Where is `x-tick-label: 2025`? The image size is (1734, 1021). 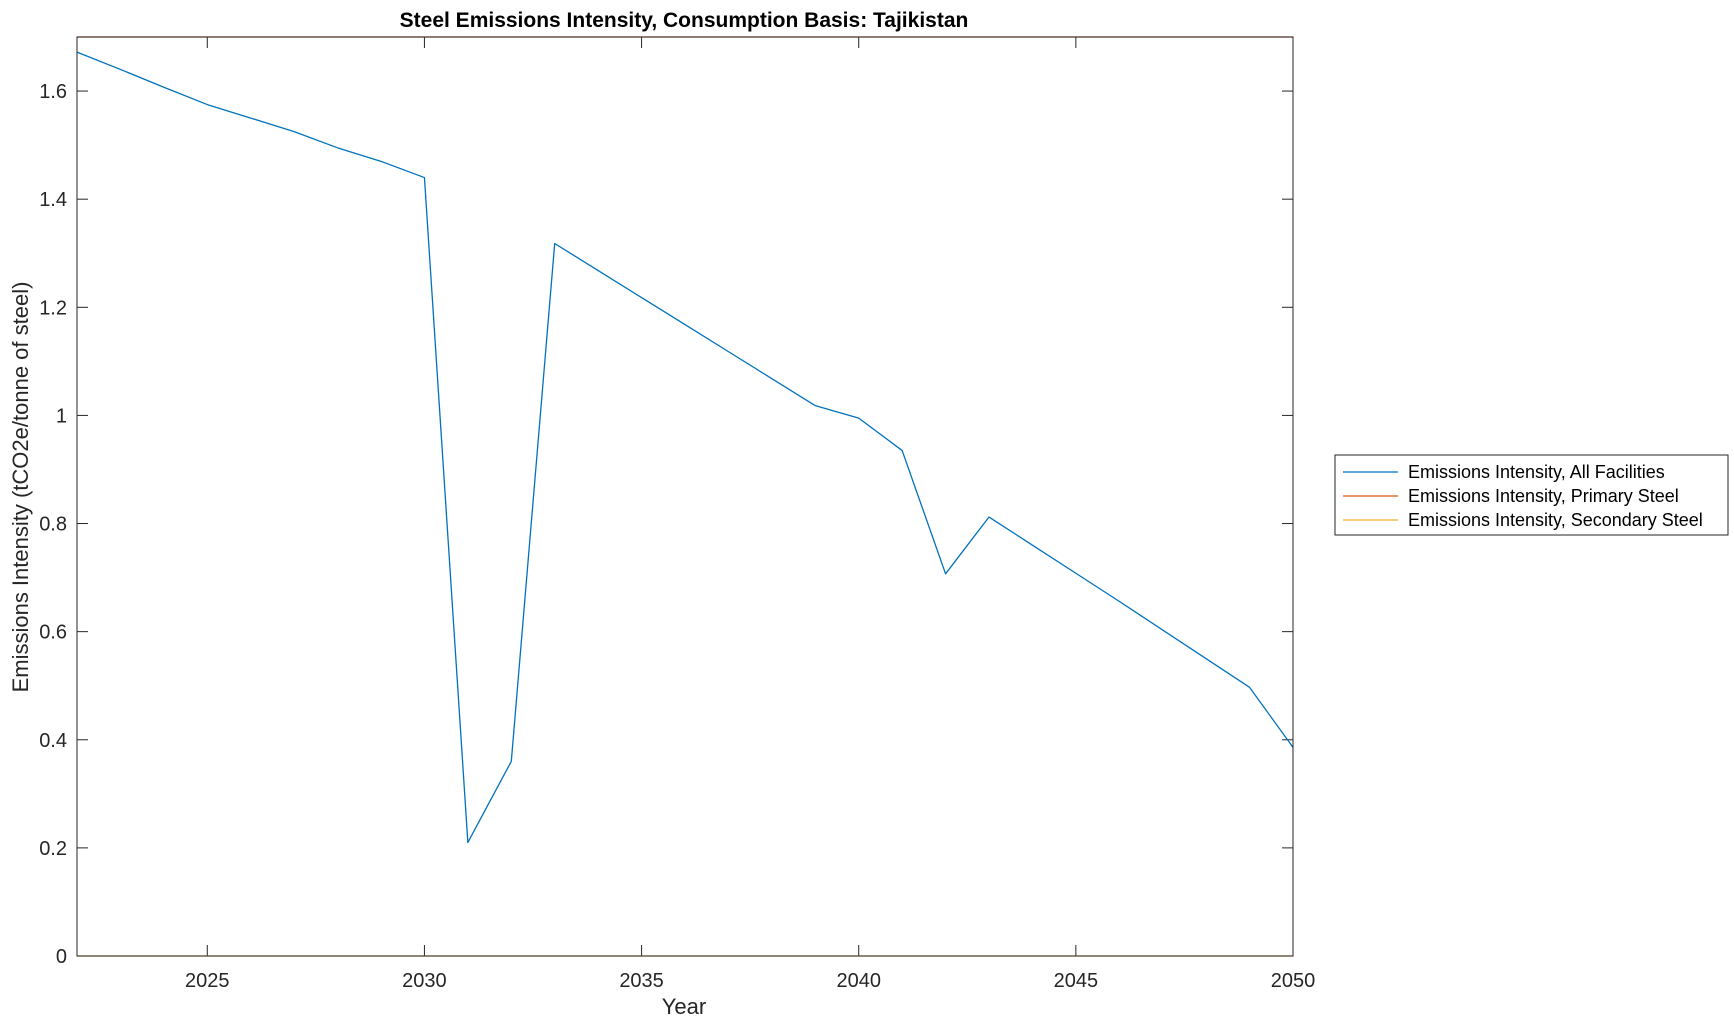 x-tick-label: 2025 is located at coordinates (207, 981).